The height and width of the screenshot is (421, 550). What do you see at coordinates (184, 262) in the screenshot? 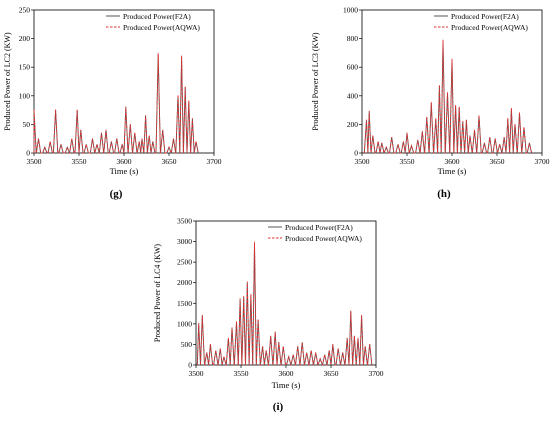
I see `y-tick-label: 2500` at bounding box center [184, 262].